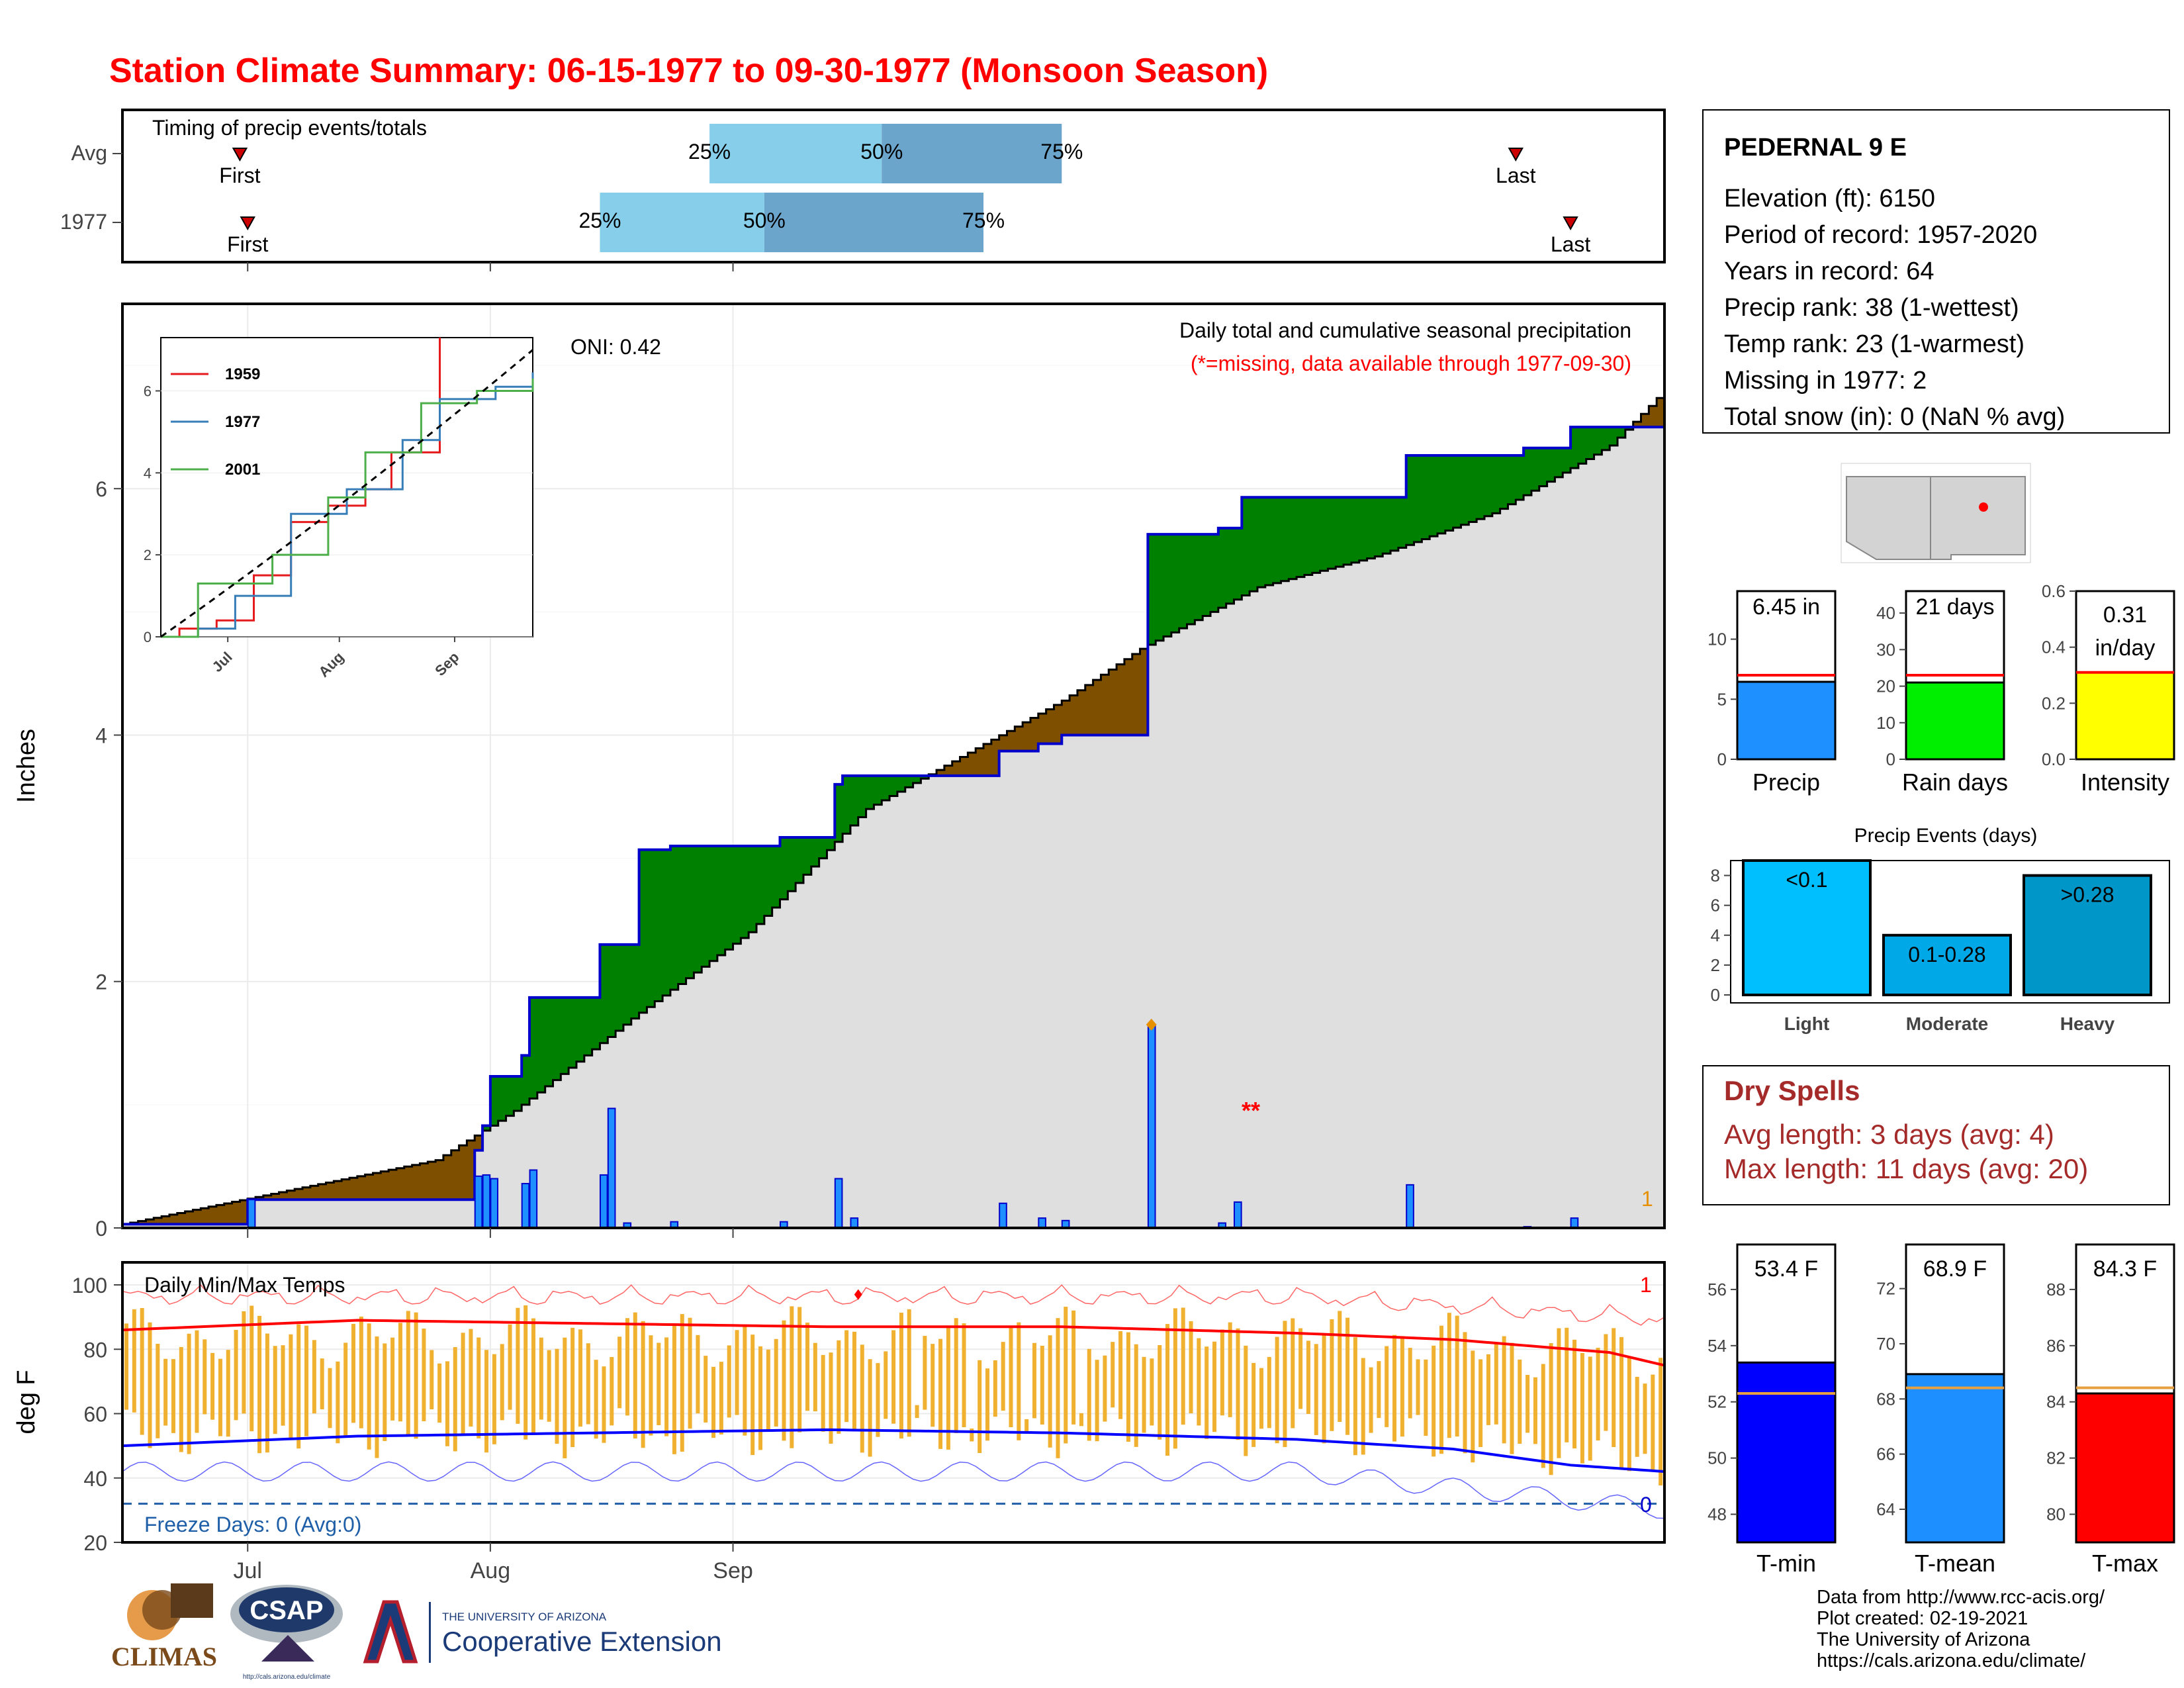  What do you see at coordinates (893, 1451) in the screenshot?
I see `average-tmin-line` at bounding box center [893, 1451].